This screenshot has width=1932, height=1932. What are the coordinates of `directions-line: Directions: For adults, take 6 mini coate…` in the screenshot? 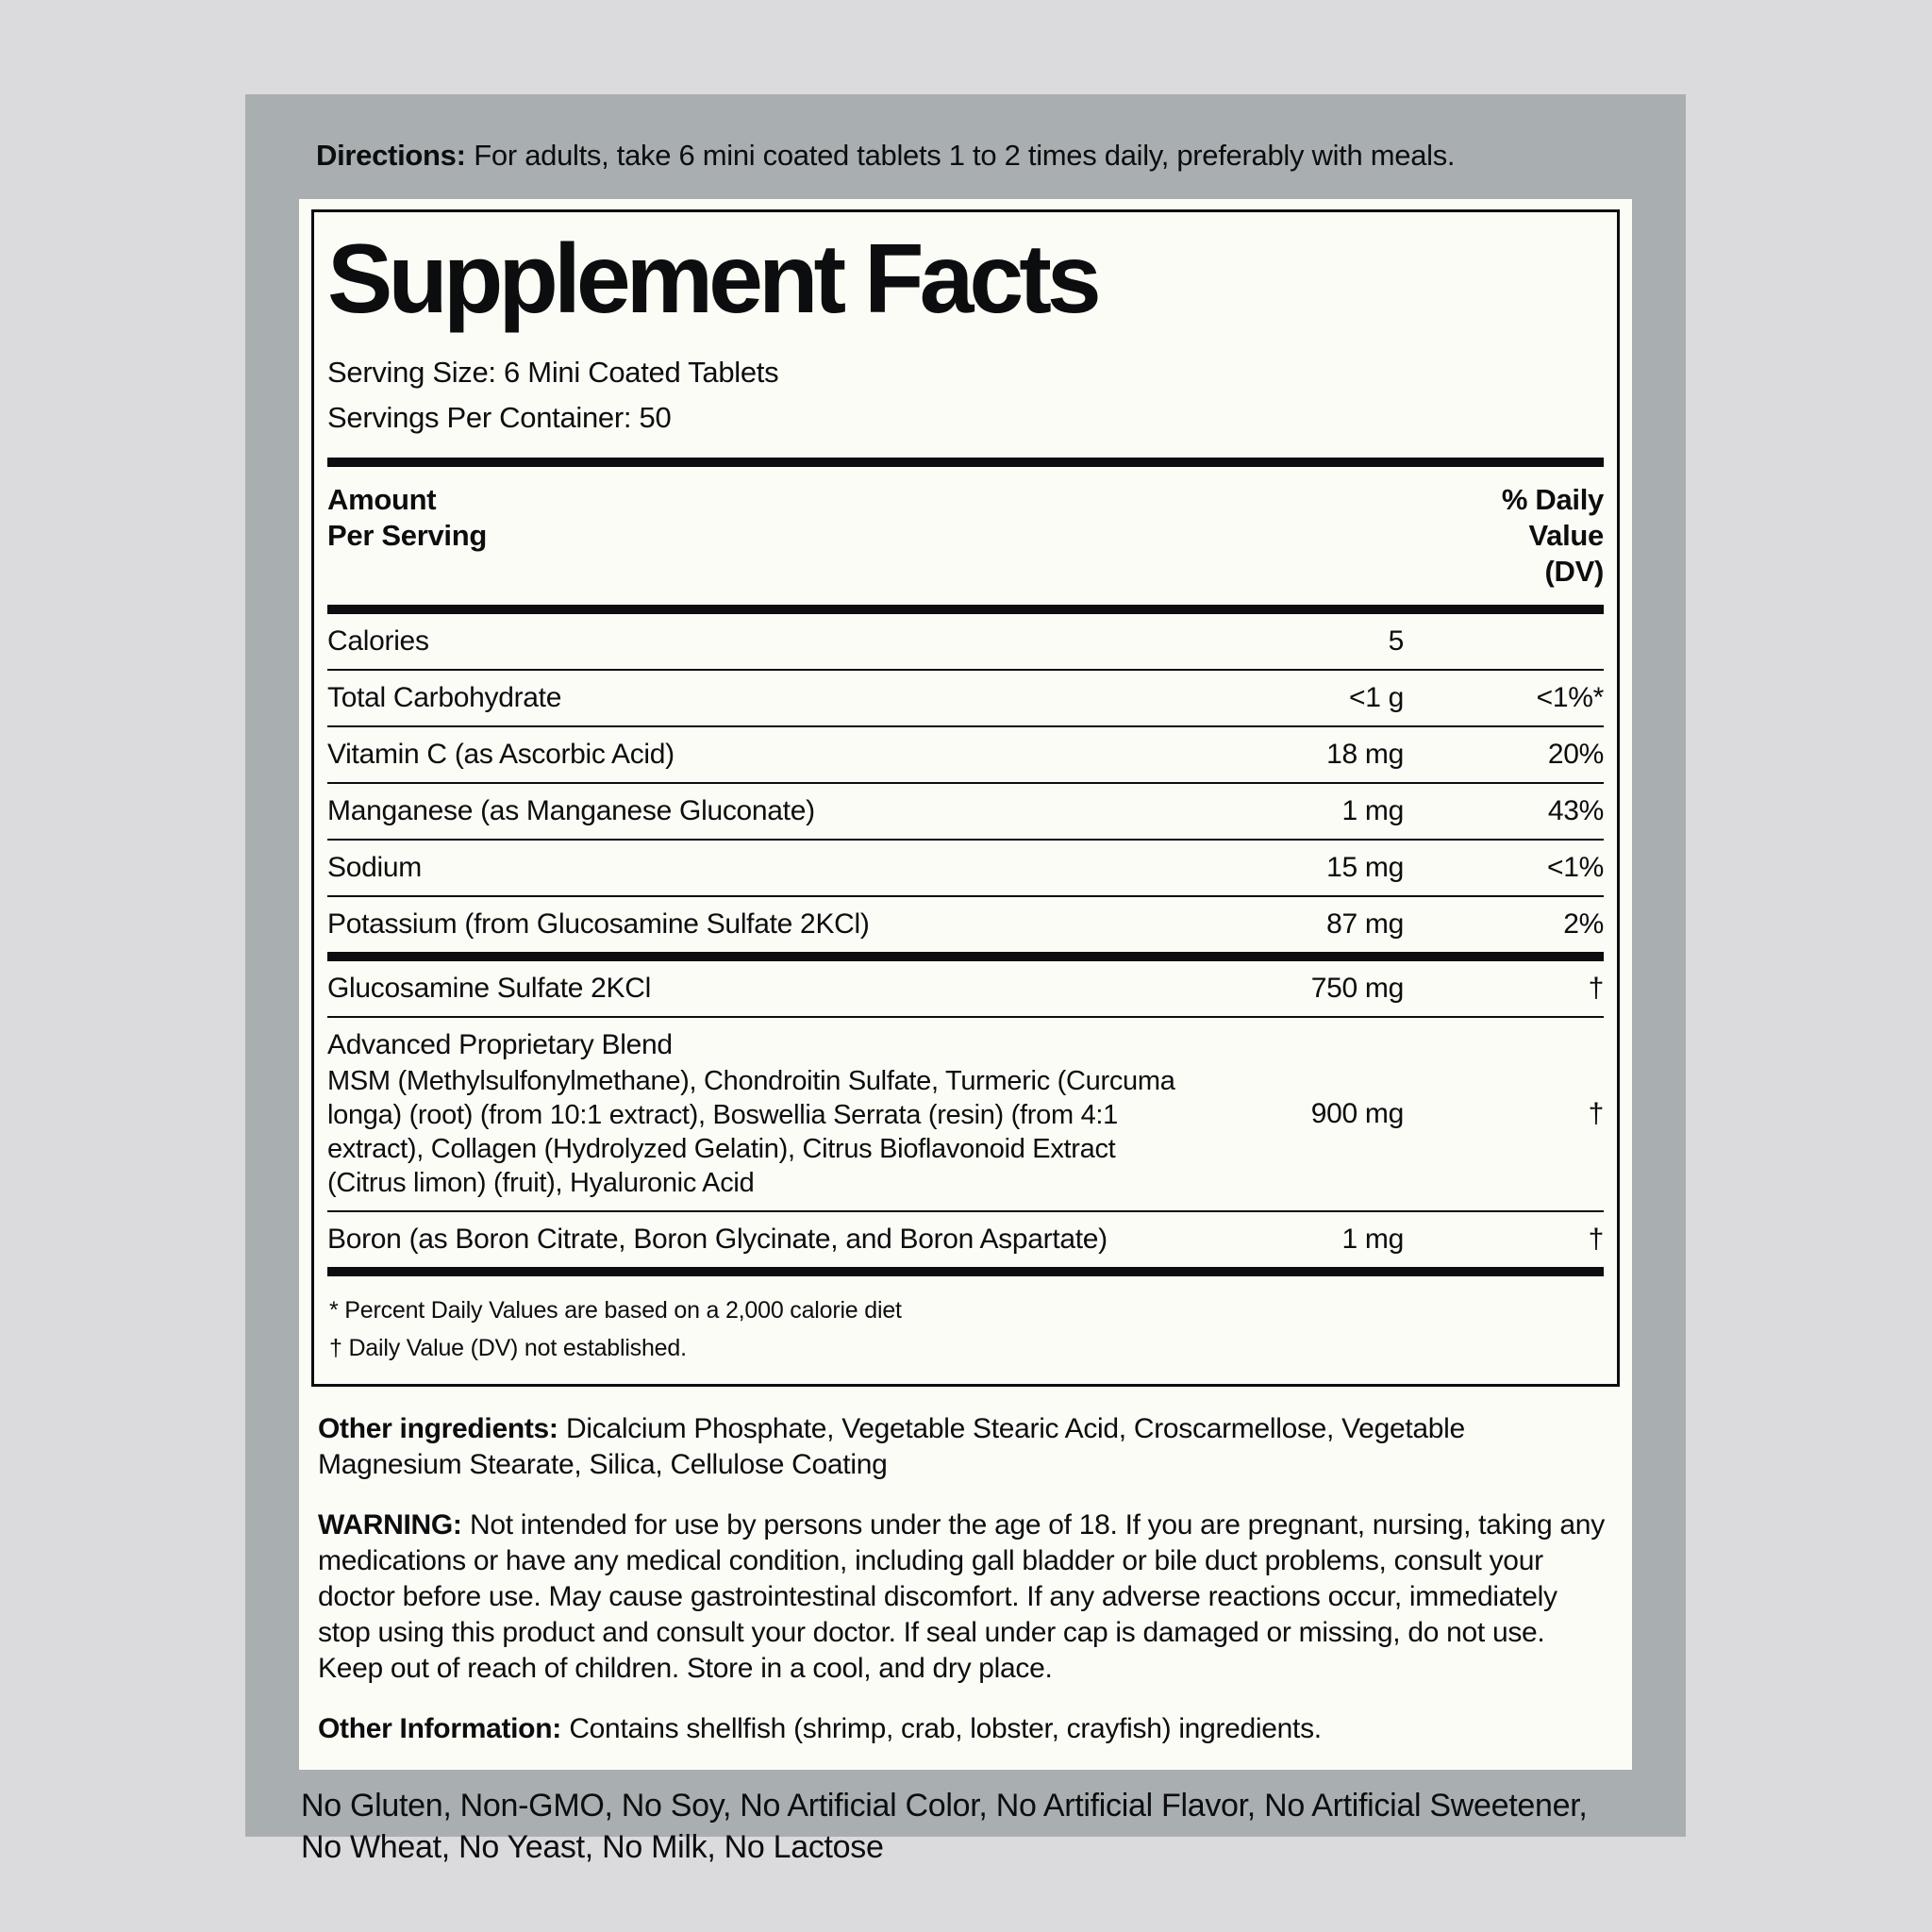 It's located at (965, 146).